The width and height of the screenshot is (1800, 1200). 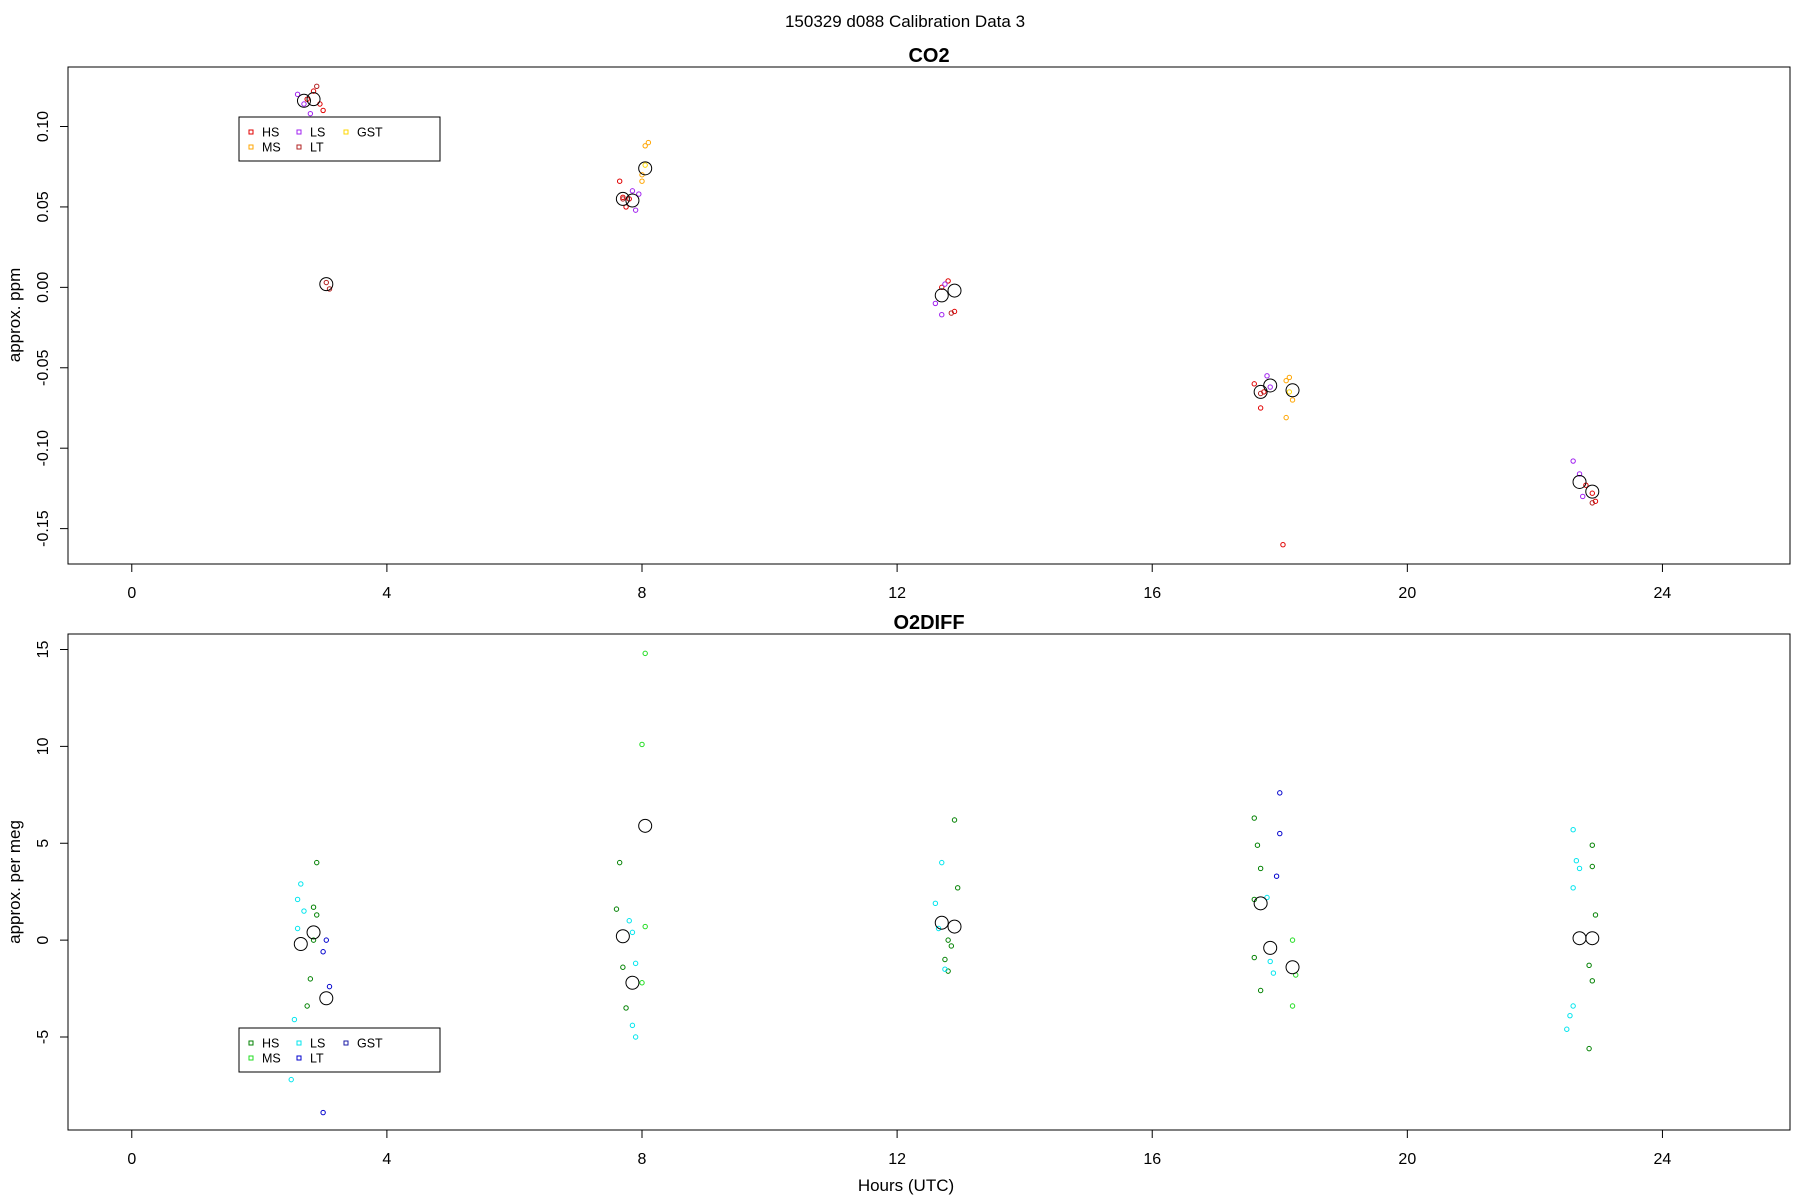 What do you see at coordinates (43, 206) in the screenshot?
I see `co2-y-tick-label: 0.05` at bounding box center [43, 206].